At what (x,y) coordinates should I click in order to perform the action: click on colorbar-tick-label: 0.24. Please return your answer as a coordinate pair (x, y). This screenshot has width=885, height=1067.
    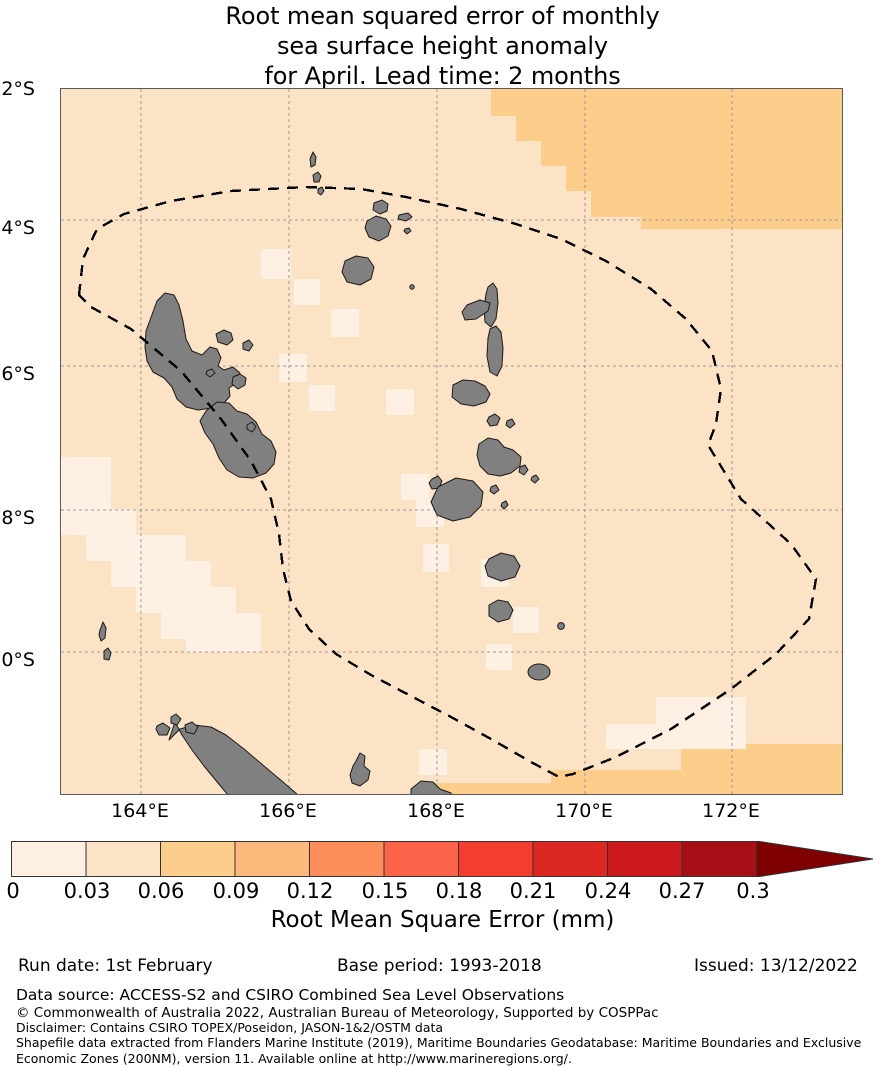
    Looking at the image, I should click on (608, 891).